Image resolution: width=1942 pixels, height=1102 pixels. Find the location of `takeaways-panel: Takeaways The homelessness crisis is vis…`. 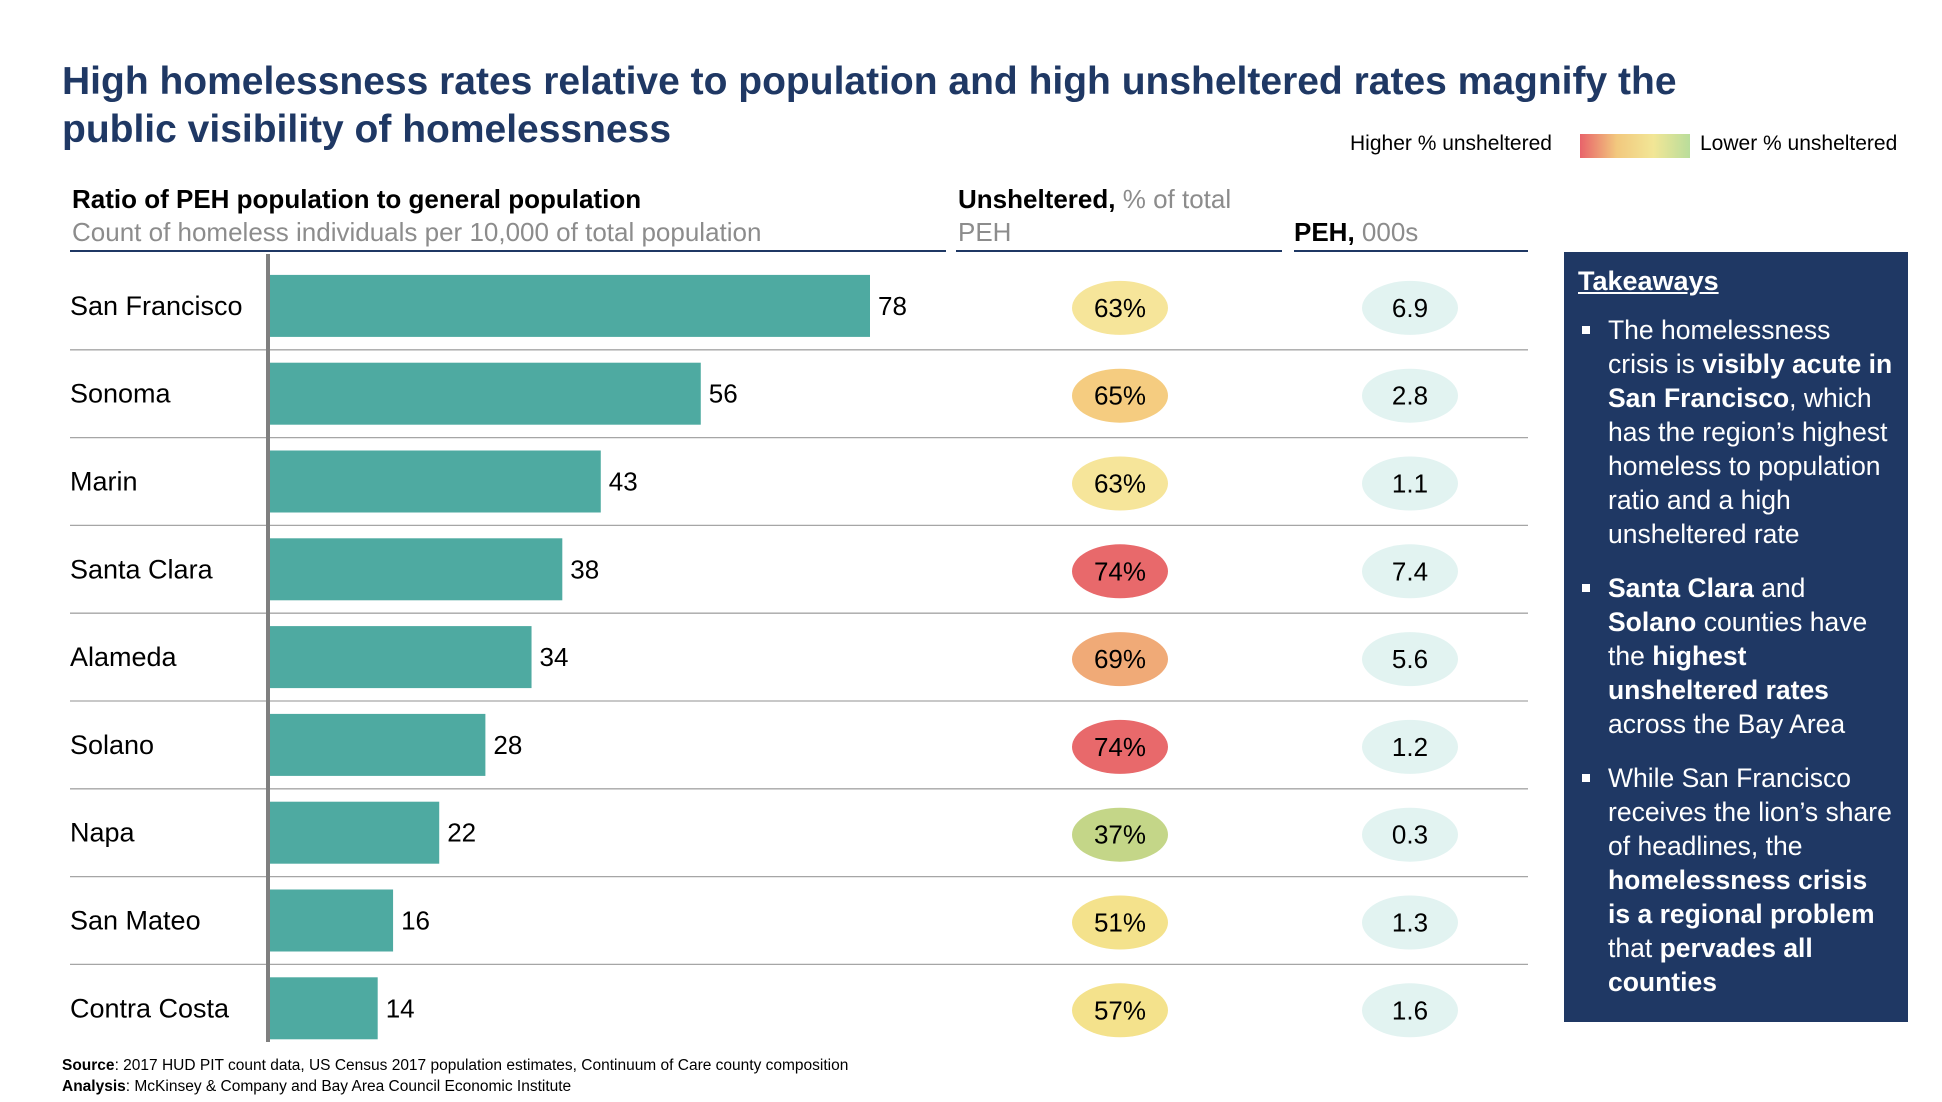

takeaways-panel: Takeaways The homelessness crisis is vis… is located at coordinates (1736, 637).